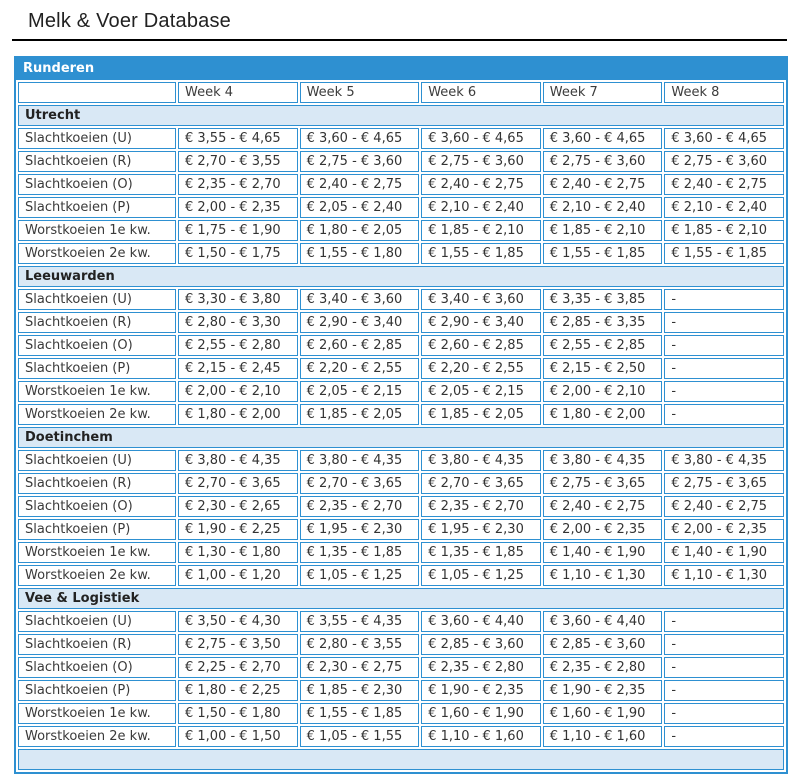 The image size is (799, 774). I want to click on price-cell: € 1,30 - € 1,80, so click(238, 552).